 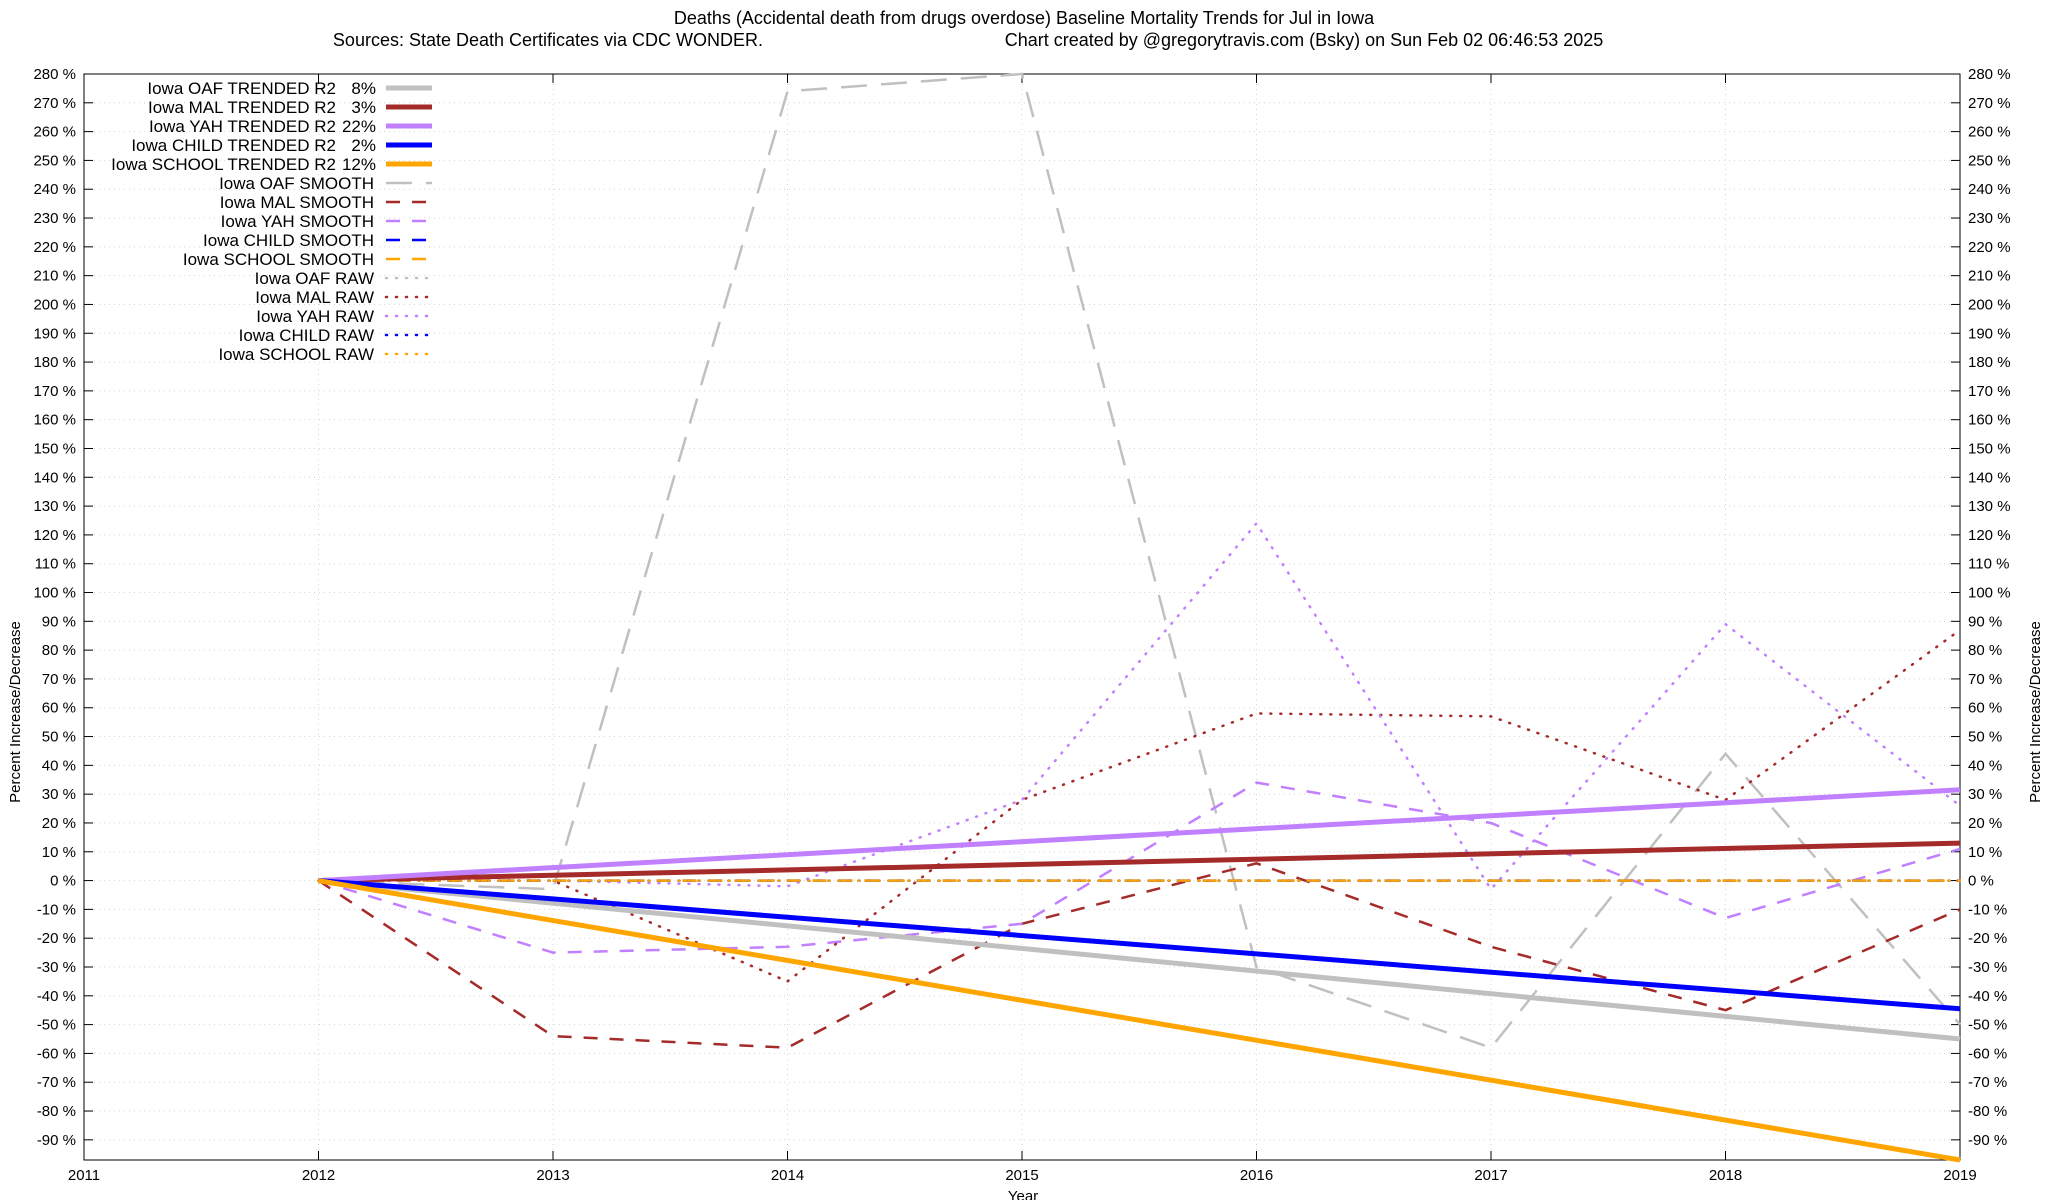 I want to click on legend-label-iowa-yah-smooth: Iowa YAH SMOOTH, so click(x=297, y=221).